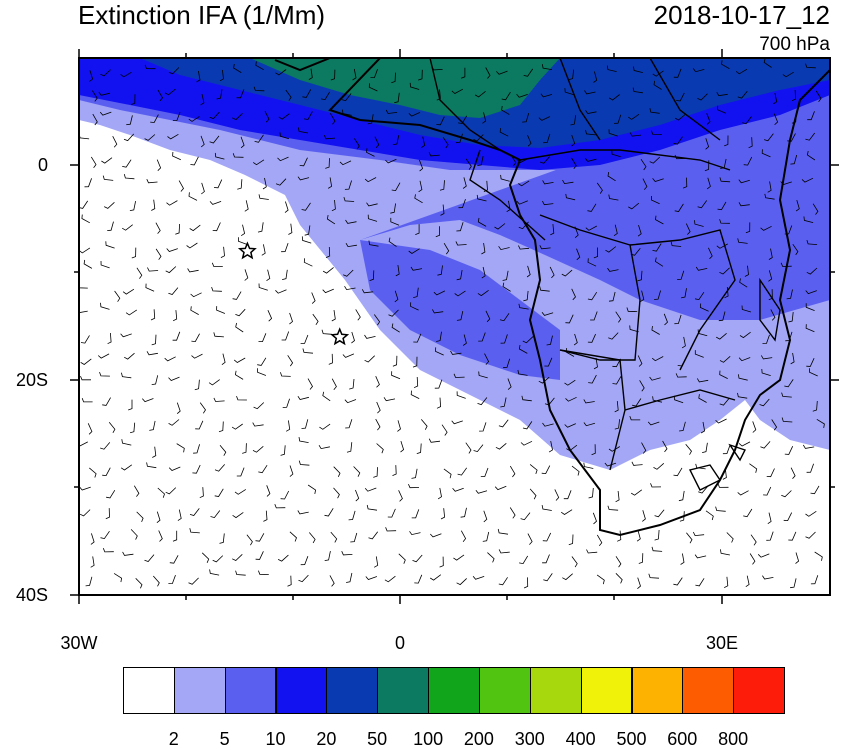  I want to click on lon-label-30w: 30W, so click(79, 643).